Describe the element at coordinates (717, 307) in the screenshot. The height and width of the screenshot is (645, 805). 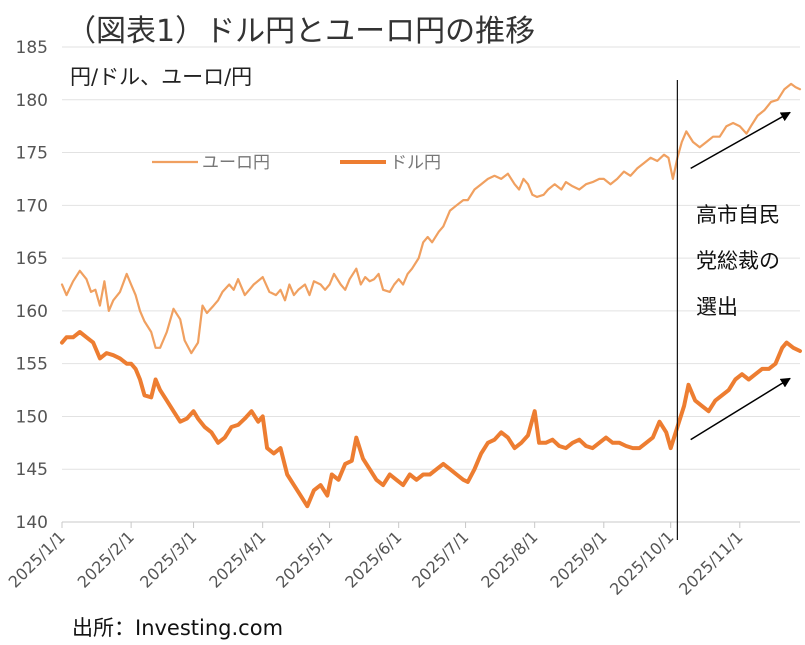
I see `event-label: 選出` at that location.